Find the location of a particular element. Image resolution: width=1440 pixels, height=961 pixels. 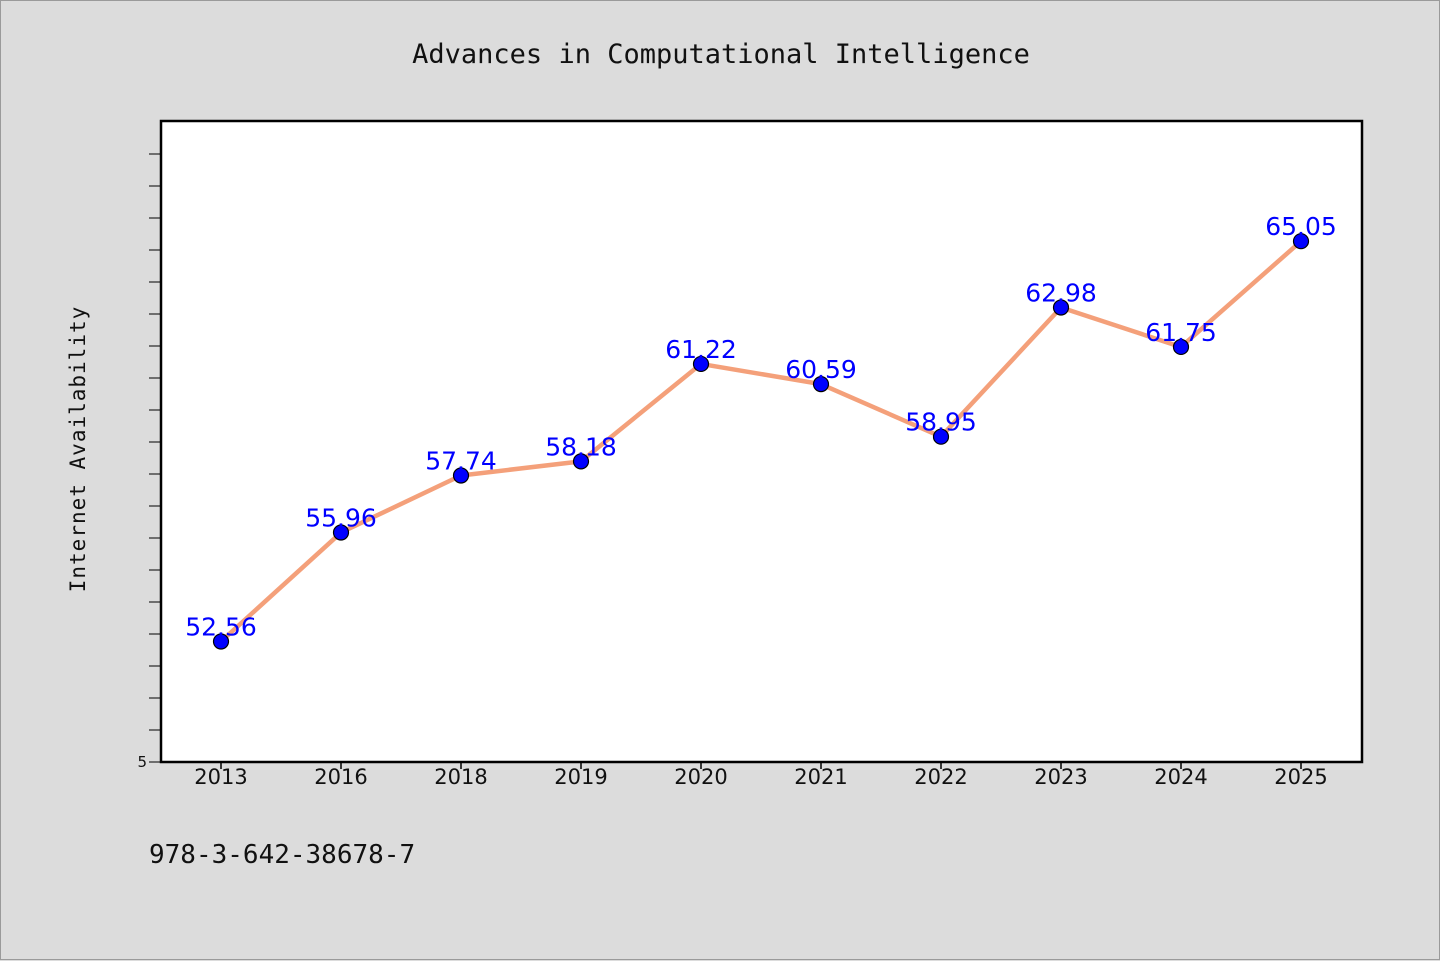

data-label: 55.96 is located at coordinates (341, 518).